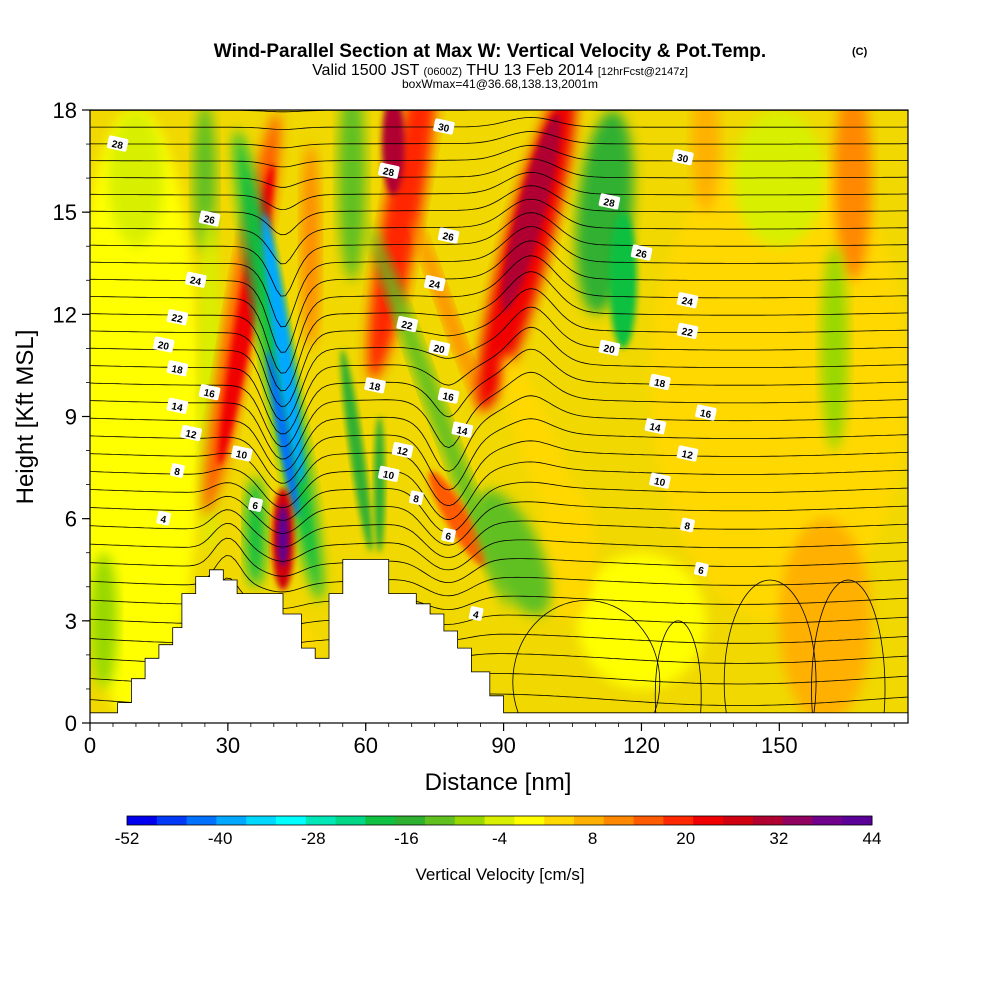 This screenshot has width=1000, height=1000. What do you see at coordinates (228, 745) in the screenshot?
I see `x-tick-label: 30` at bounding box center [228, 745].